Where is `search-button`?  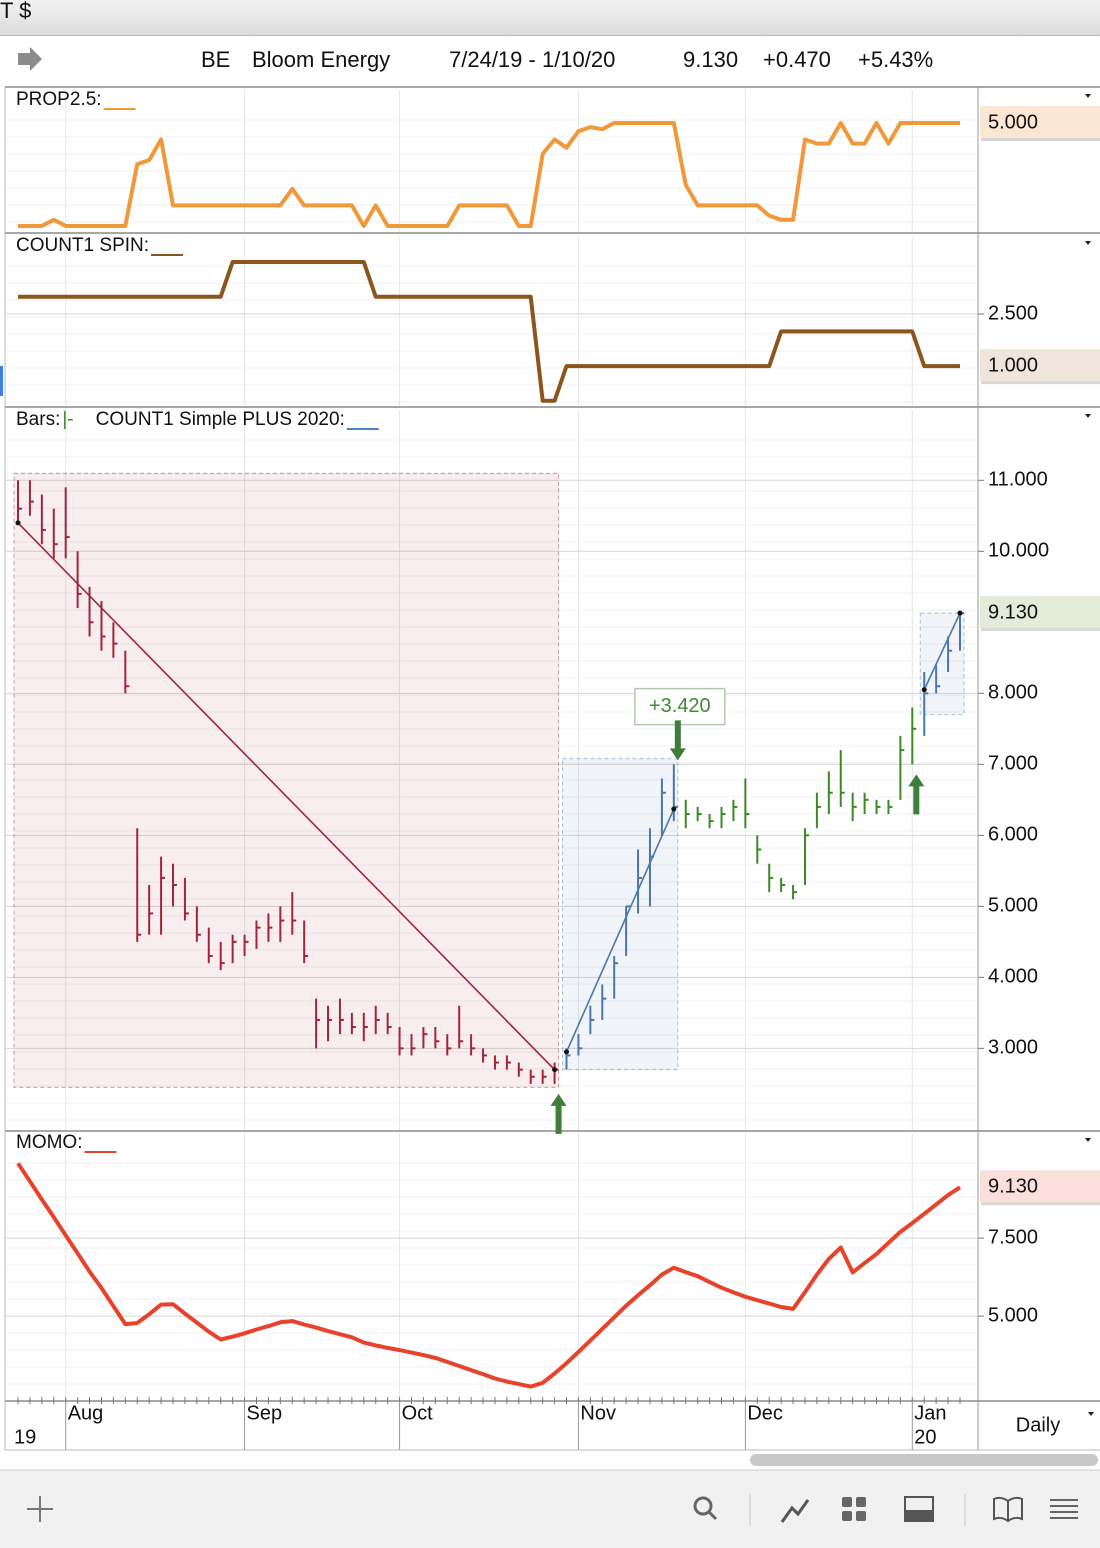 search-button is located at coordinates (705, 1508).